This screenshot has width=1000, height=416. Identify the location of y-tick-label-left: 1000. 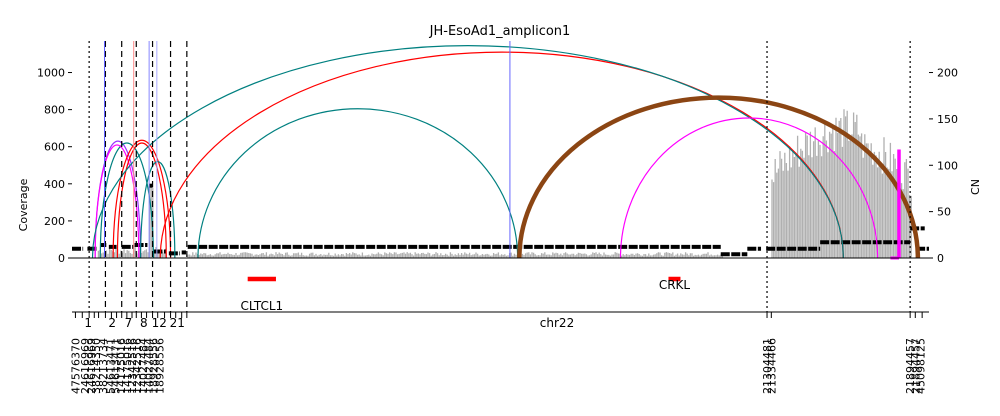
(51, 73).